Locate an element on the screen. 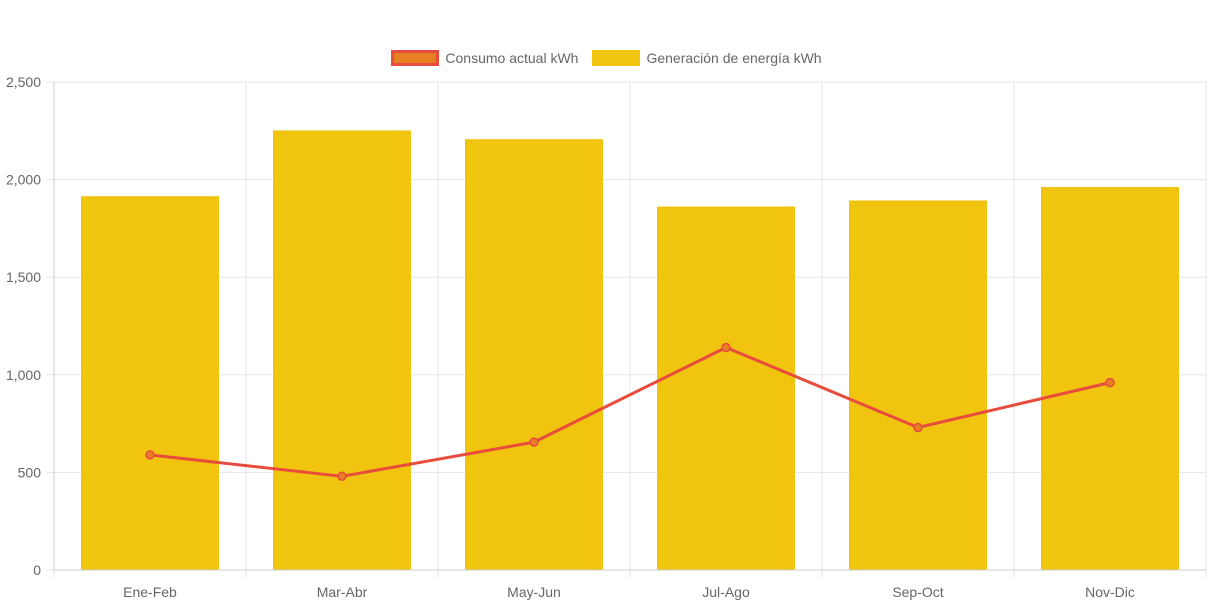  x-tick-label: Sep-Oct is located at coordinates (917, 592).